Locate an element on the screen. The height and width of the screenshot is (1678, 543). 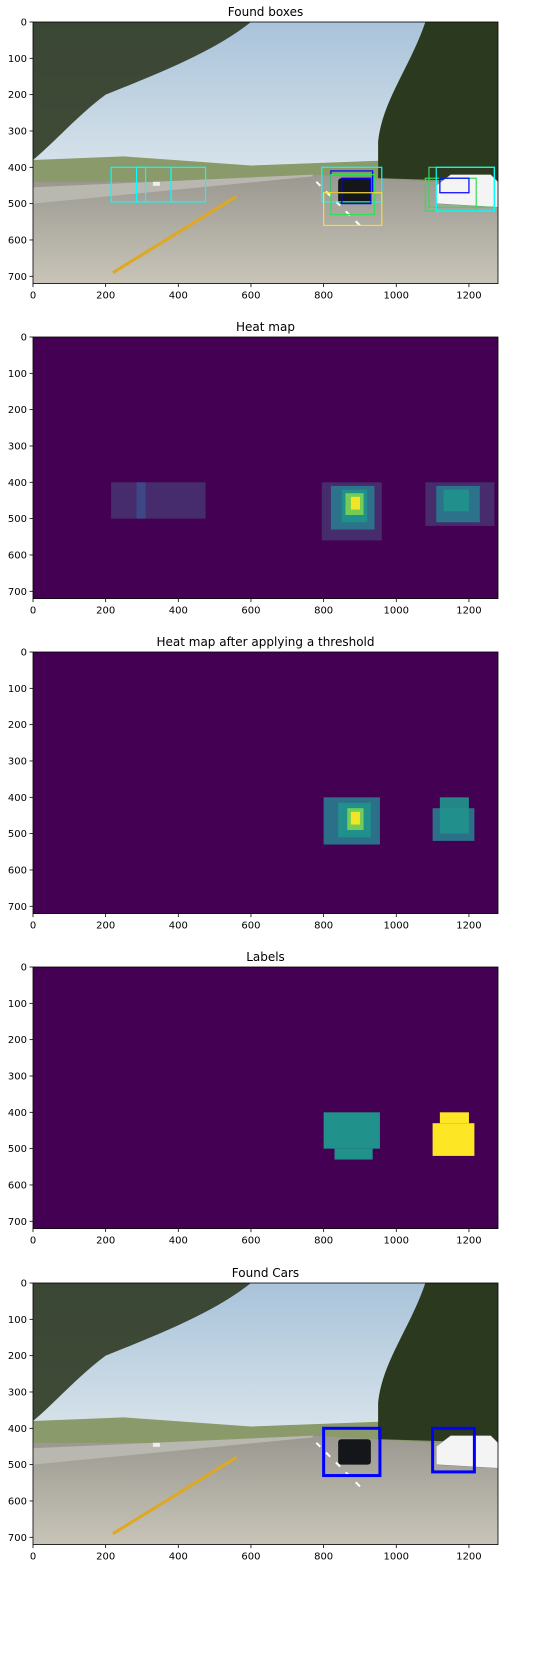
car-bounding-box is located at coordinates (352, 1452).